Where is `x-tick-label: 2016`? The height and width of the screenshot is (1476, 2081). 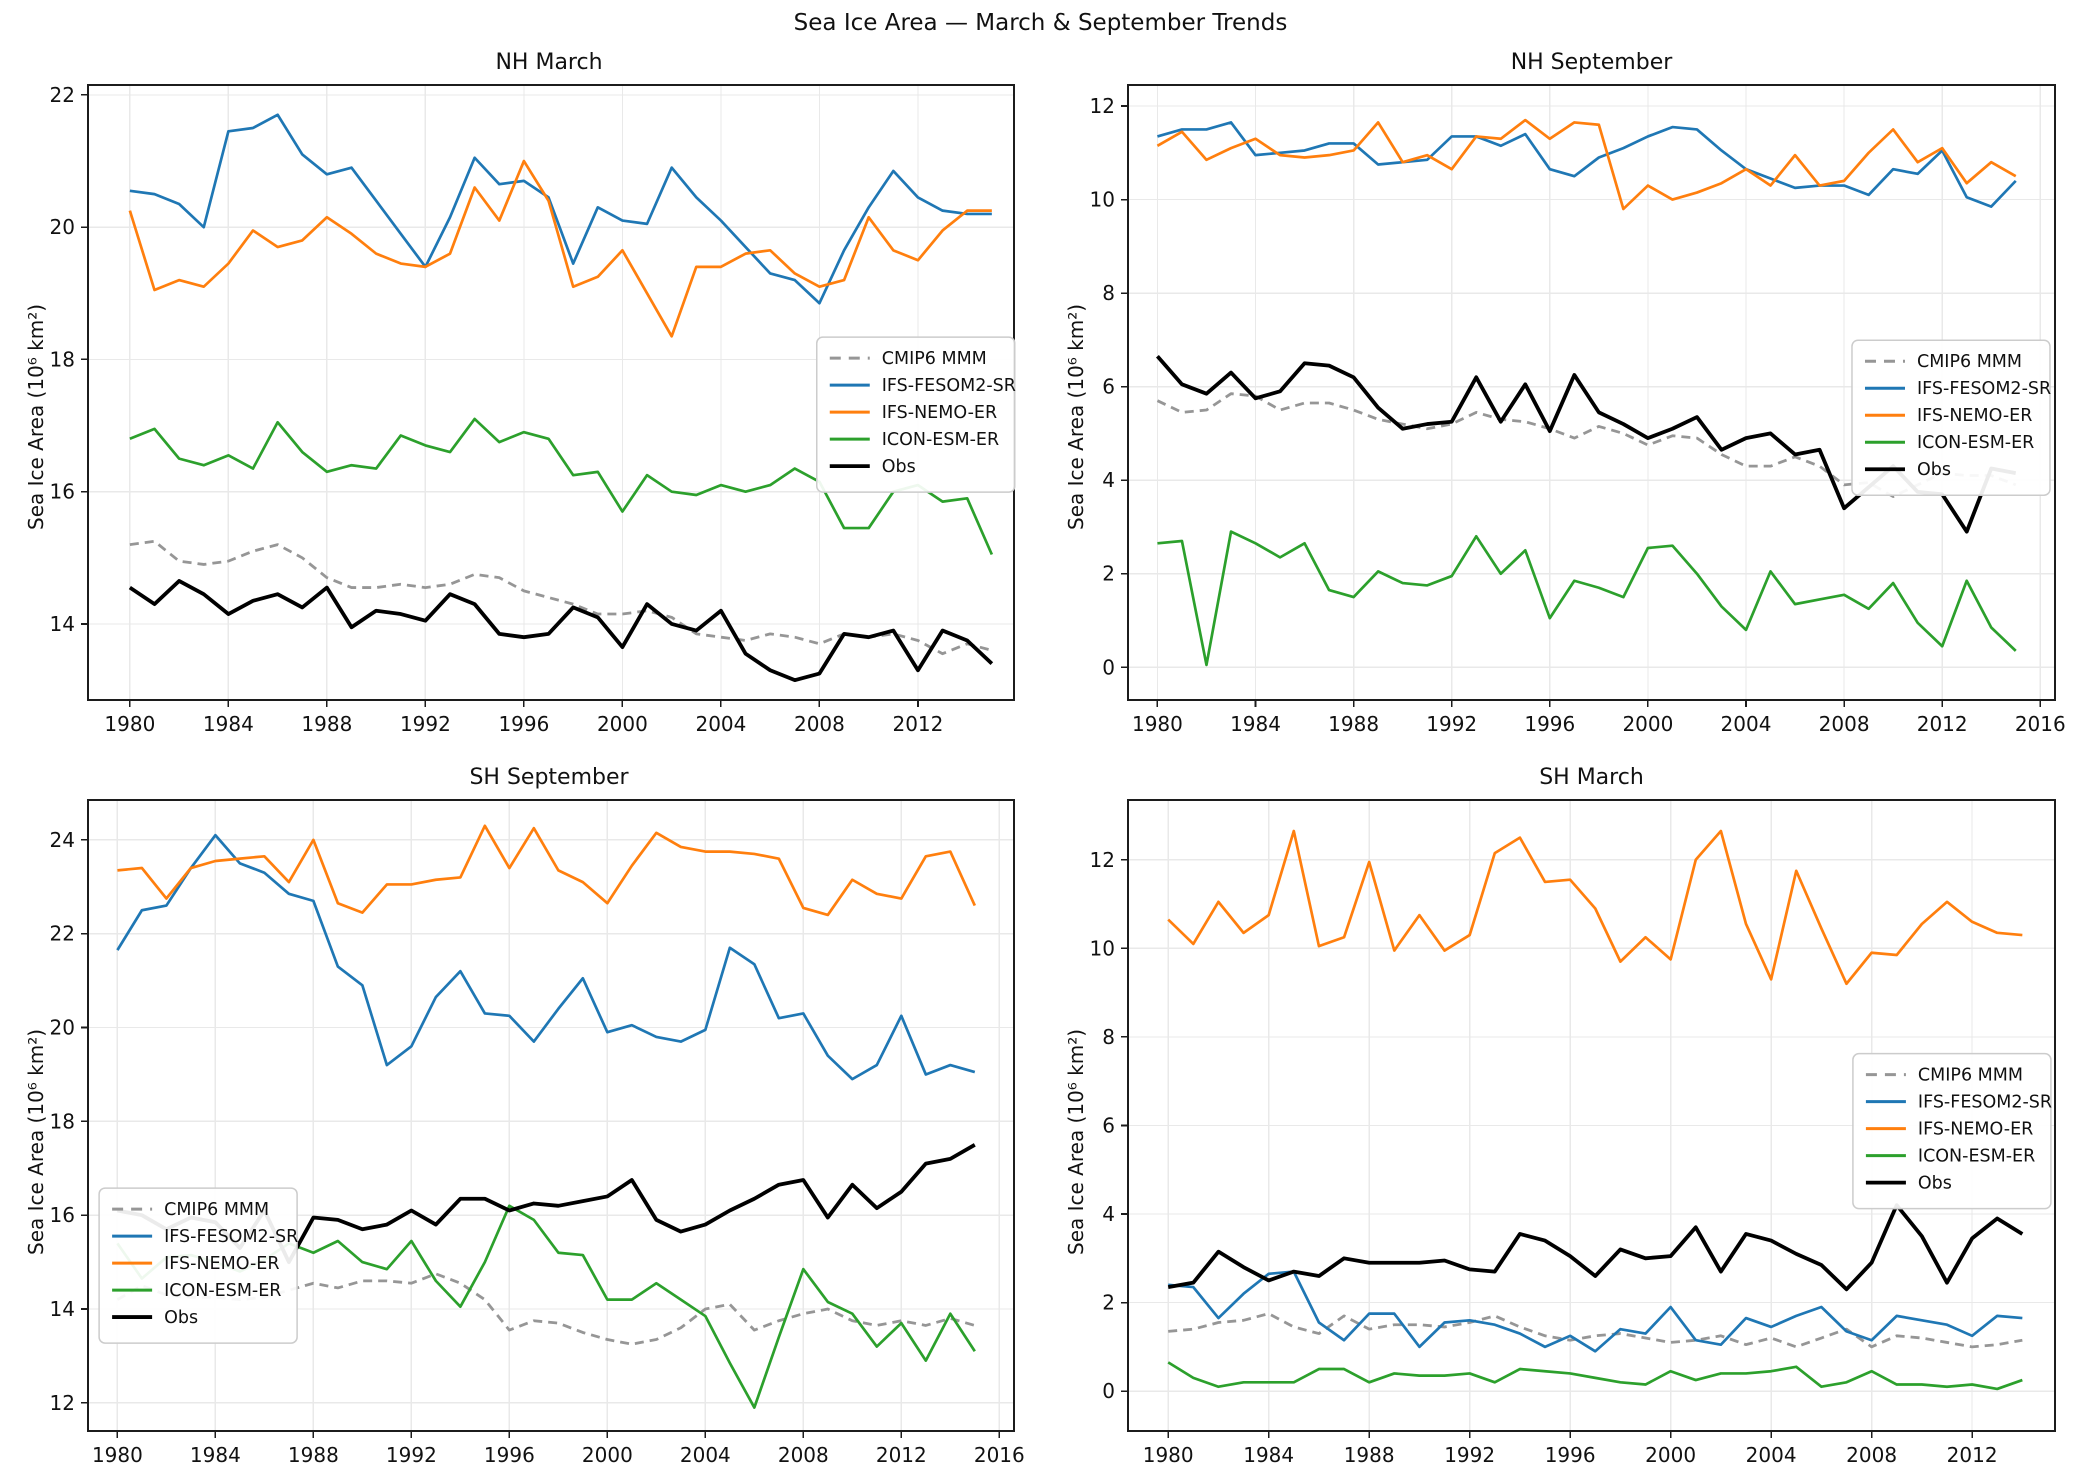 x-tick-label: 2016 is located at coordinates (999, 1455).